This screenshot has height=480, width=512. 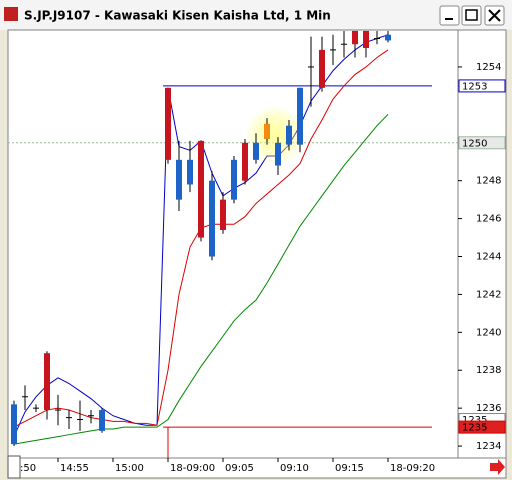 I want to click on x-tick-label: 15:00, so click(x=129, y=468).